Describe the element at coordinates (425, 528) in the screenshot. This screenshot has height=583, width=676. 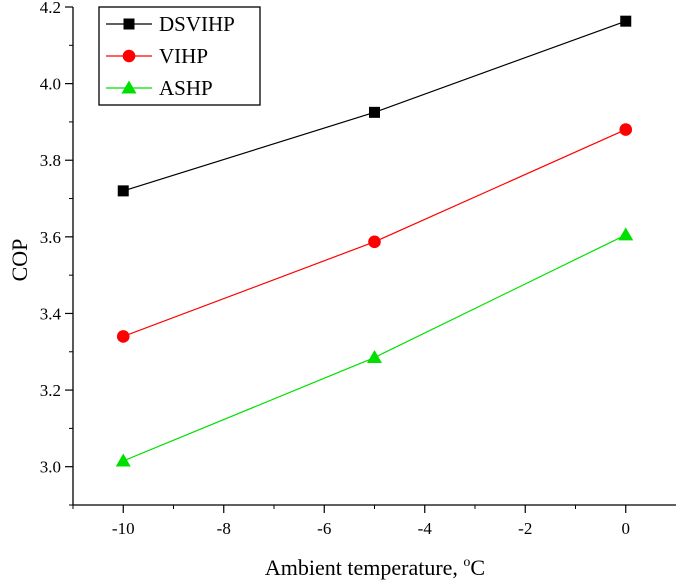
I see `x-tick-label: -4` at that location.